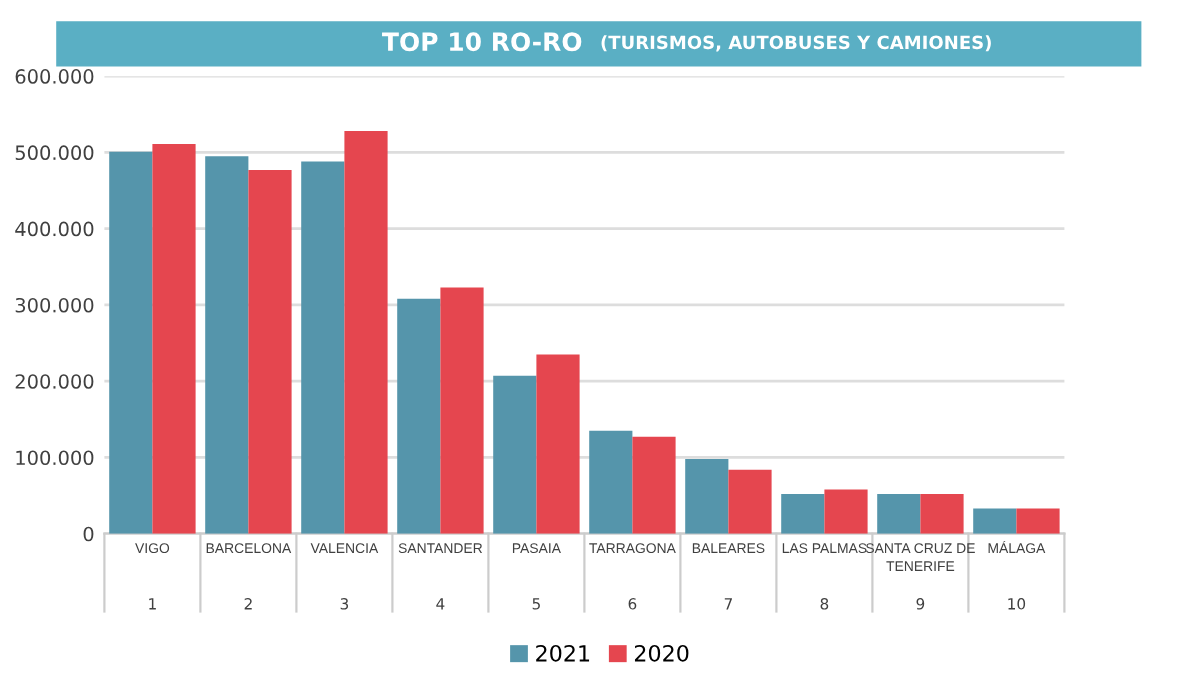  Describe the element at coordinates (88, 534) in the screenshot. I see `y-tick-label: 0` at that location.